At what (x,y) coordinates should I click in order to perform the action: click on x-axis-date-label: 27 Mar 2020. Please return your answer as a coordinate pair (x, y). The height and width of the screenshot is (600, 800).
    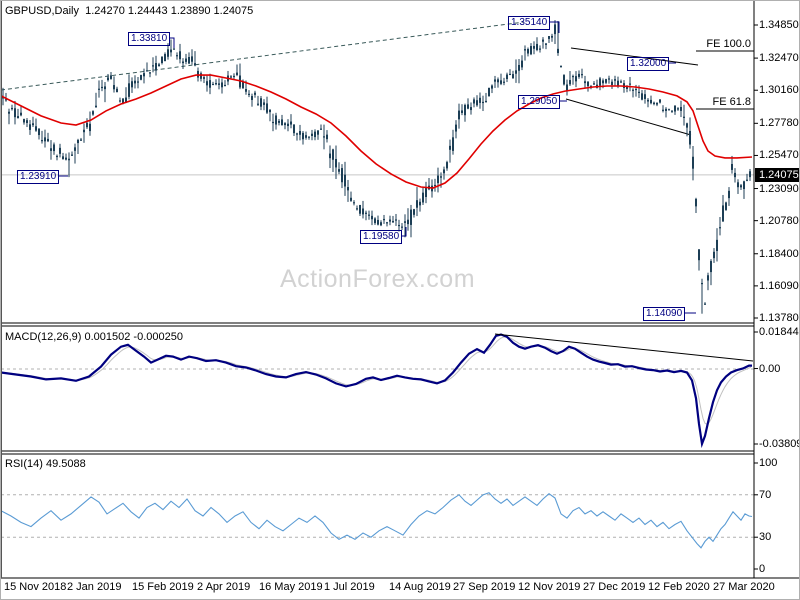
    Looking at the image, I should click on (744, 587).